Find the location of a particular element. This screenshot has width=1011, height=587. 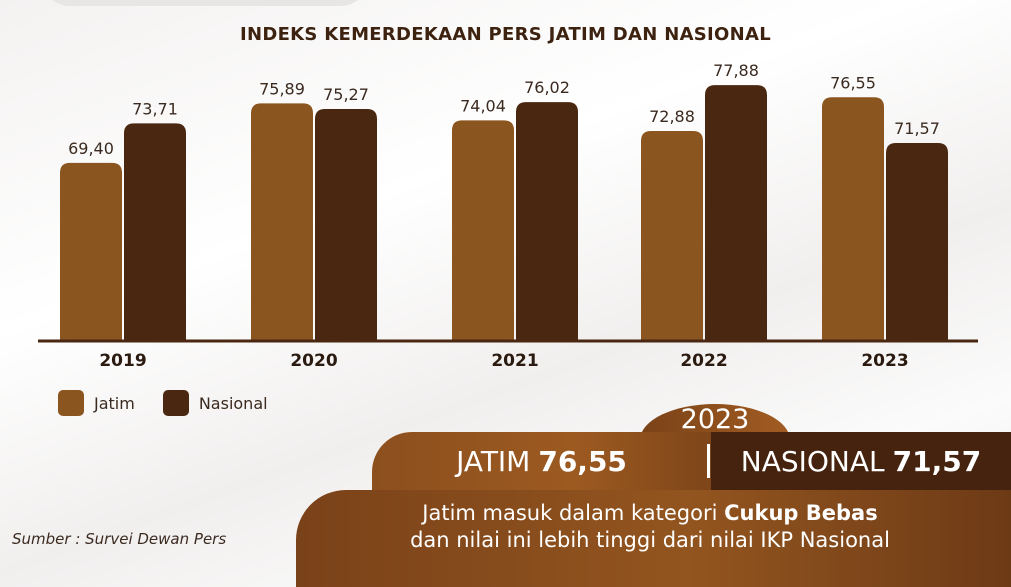

bar-nasional-2022 is located at coordinates (736, 213).